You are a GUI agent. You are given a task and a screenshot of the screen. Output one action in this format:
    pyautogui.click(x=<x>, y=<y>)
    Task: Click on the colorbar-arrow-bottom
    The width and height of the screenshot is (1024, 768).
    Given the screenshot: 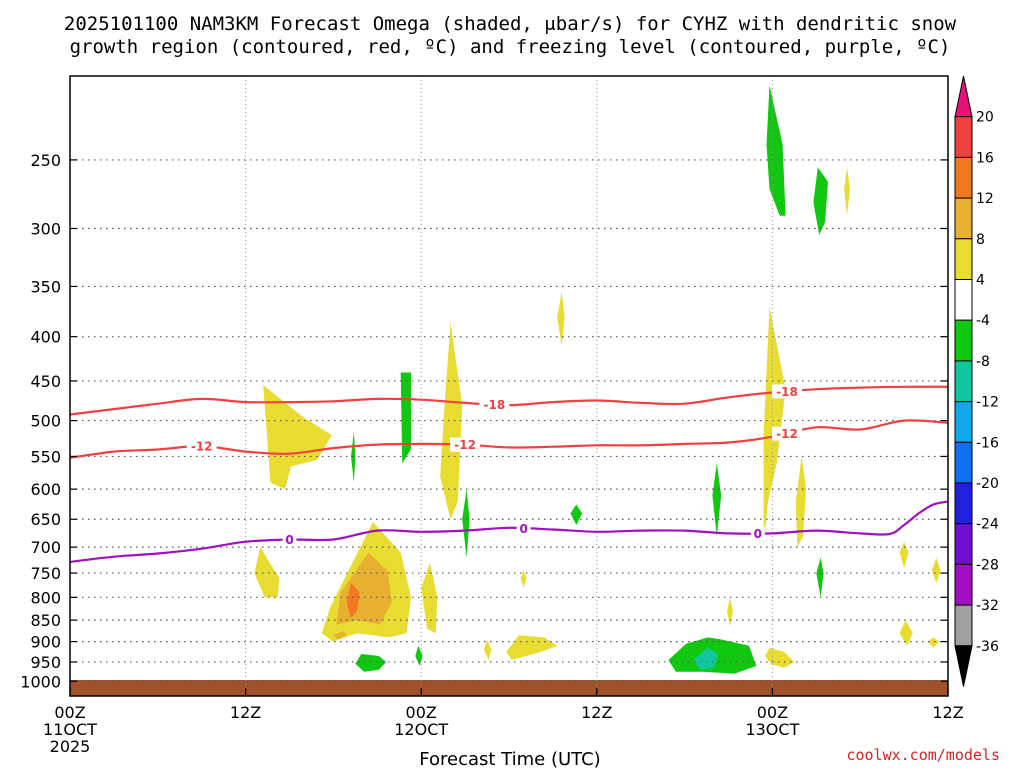 What is the action you would take?
    pyautogui.click(x=963, y=666)
    